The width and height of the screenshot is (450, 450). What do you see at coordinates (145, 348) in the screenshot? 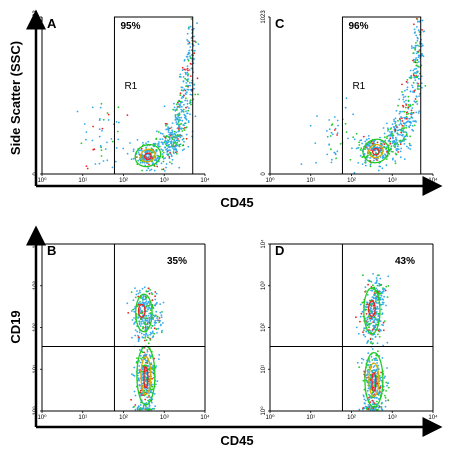
I see `panel-B-events` at bounding box center [145, 348].